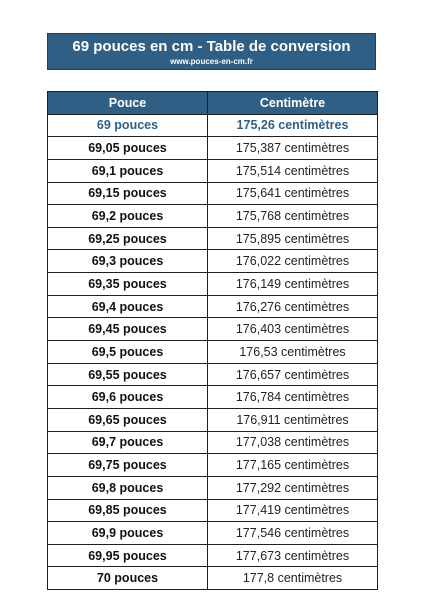 The image size is (424, 600). I want to click on table-row: 69,95 pouces 177,673 centimètres, so click(212, 555).